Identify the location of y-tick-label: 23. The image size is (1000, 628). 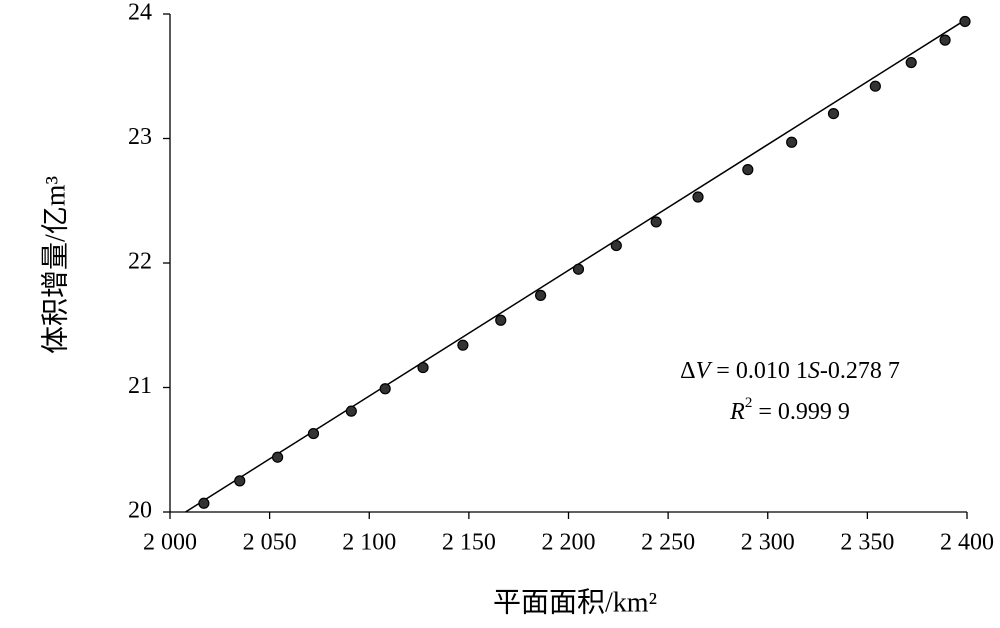
(140, 137).